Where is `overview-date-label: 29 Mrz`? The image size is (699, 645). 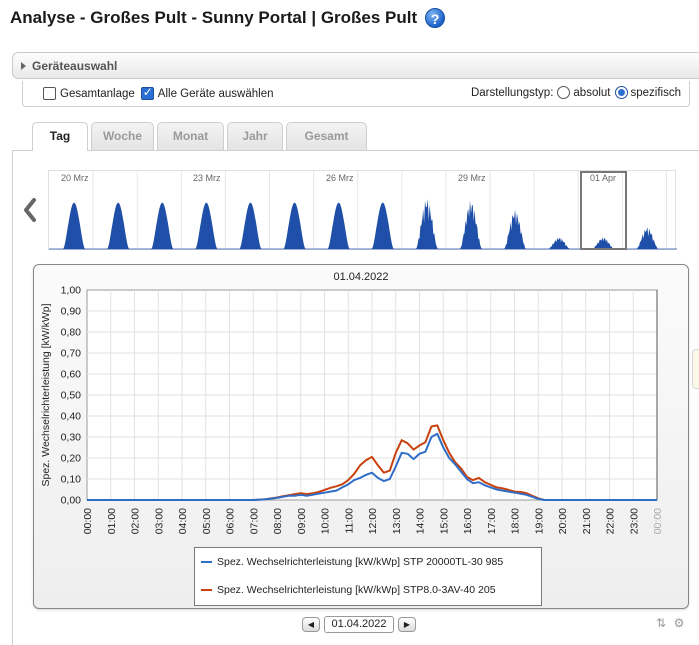
overview-date-label: 29 Mrz is located at coordinates (472, 178).